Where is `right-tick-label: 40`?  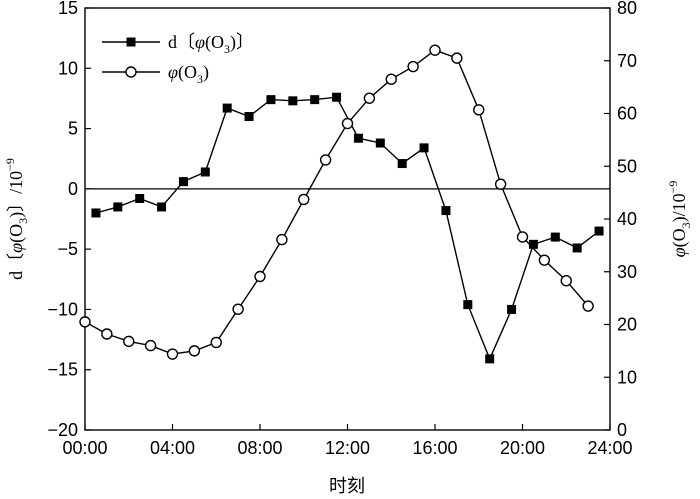 right-tick-label: 40 is located at coordinates (627, 219).